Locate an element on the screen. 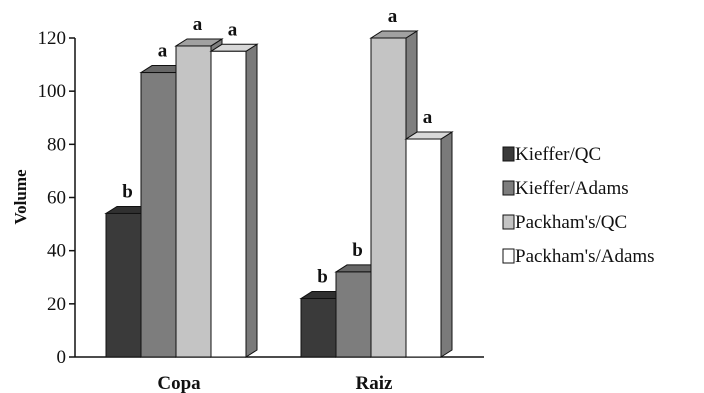  y-axis: 0 20 40 60 80 100 120 is located at coordinates (57, 198).